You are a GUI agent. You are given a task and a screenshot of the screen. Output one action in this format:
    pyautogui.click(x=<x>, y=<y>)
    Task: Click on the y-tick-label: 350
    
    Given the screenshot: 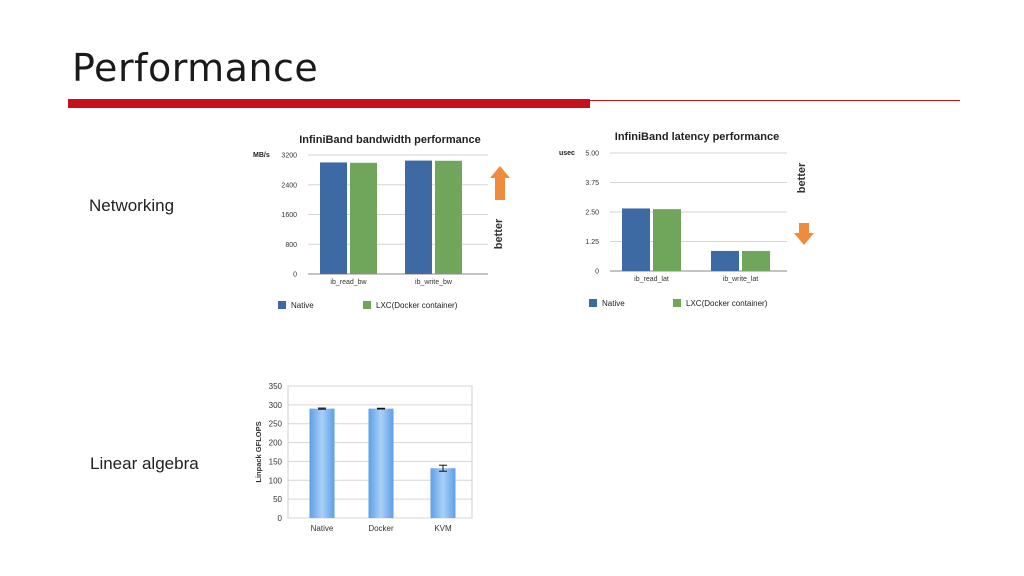 What is the action you would take?
    pyautogui.click(x=276, y=386)
    